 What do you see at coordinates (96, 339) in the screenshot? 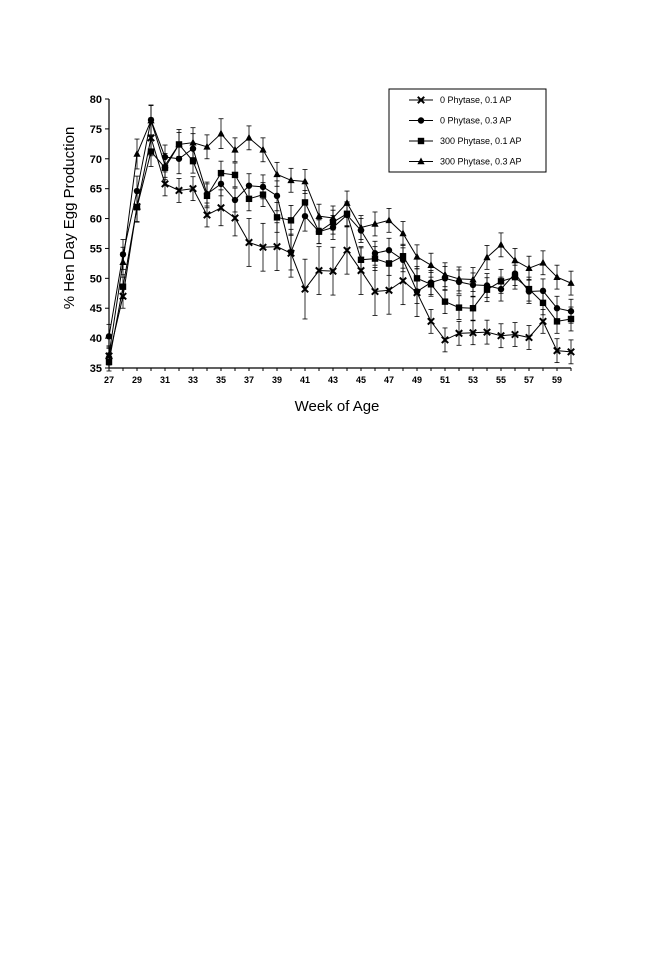
I see `y-tick-label: 40` at bounding box center [96, 339].